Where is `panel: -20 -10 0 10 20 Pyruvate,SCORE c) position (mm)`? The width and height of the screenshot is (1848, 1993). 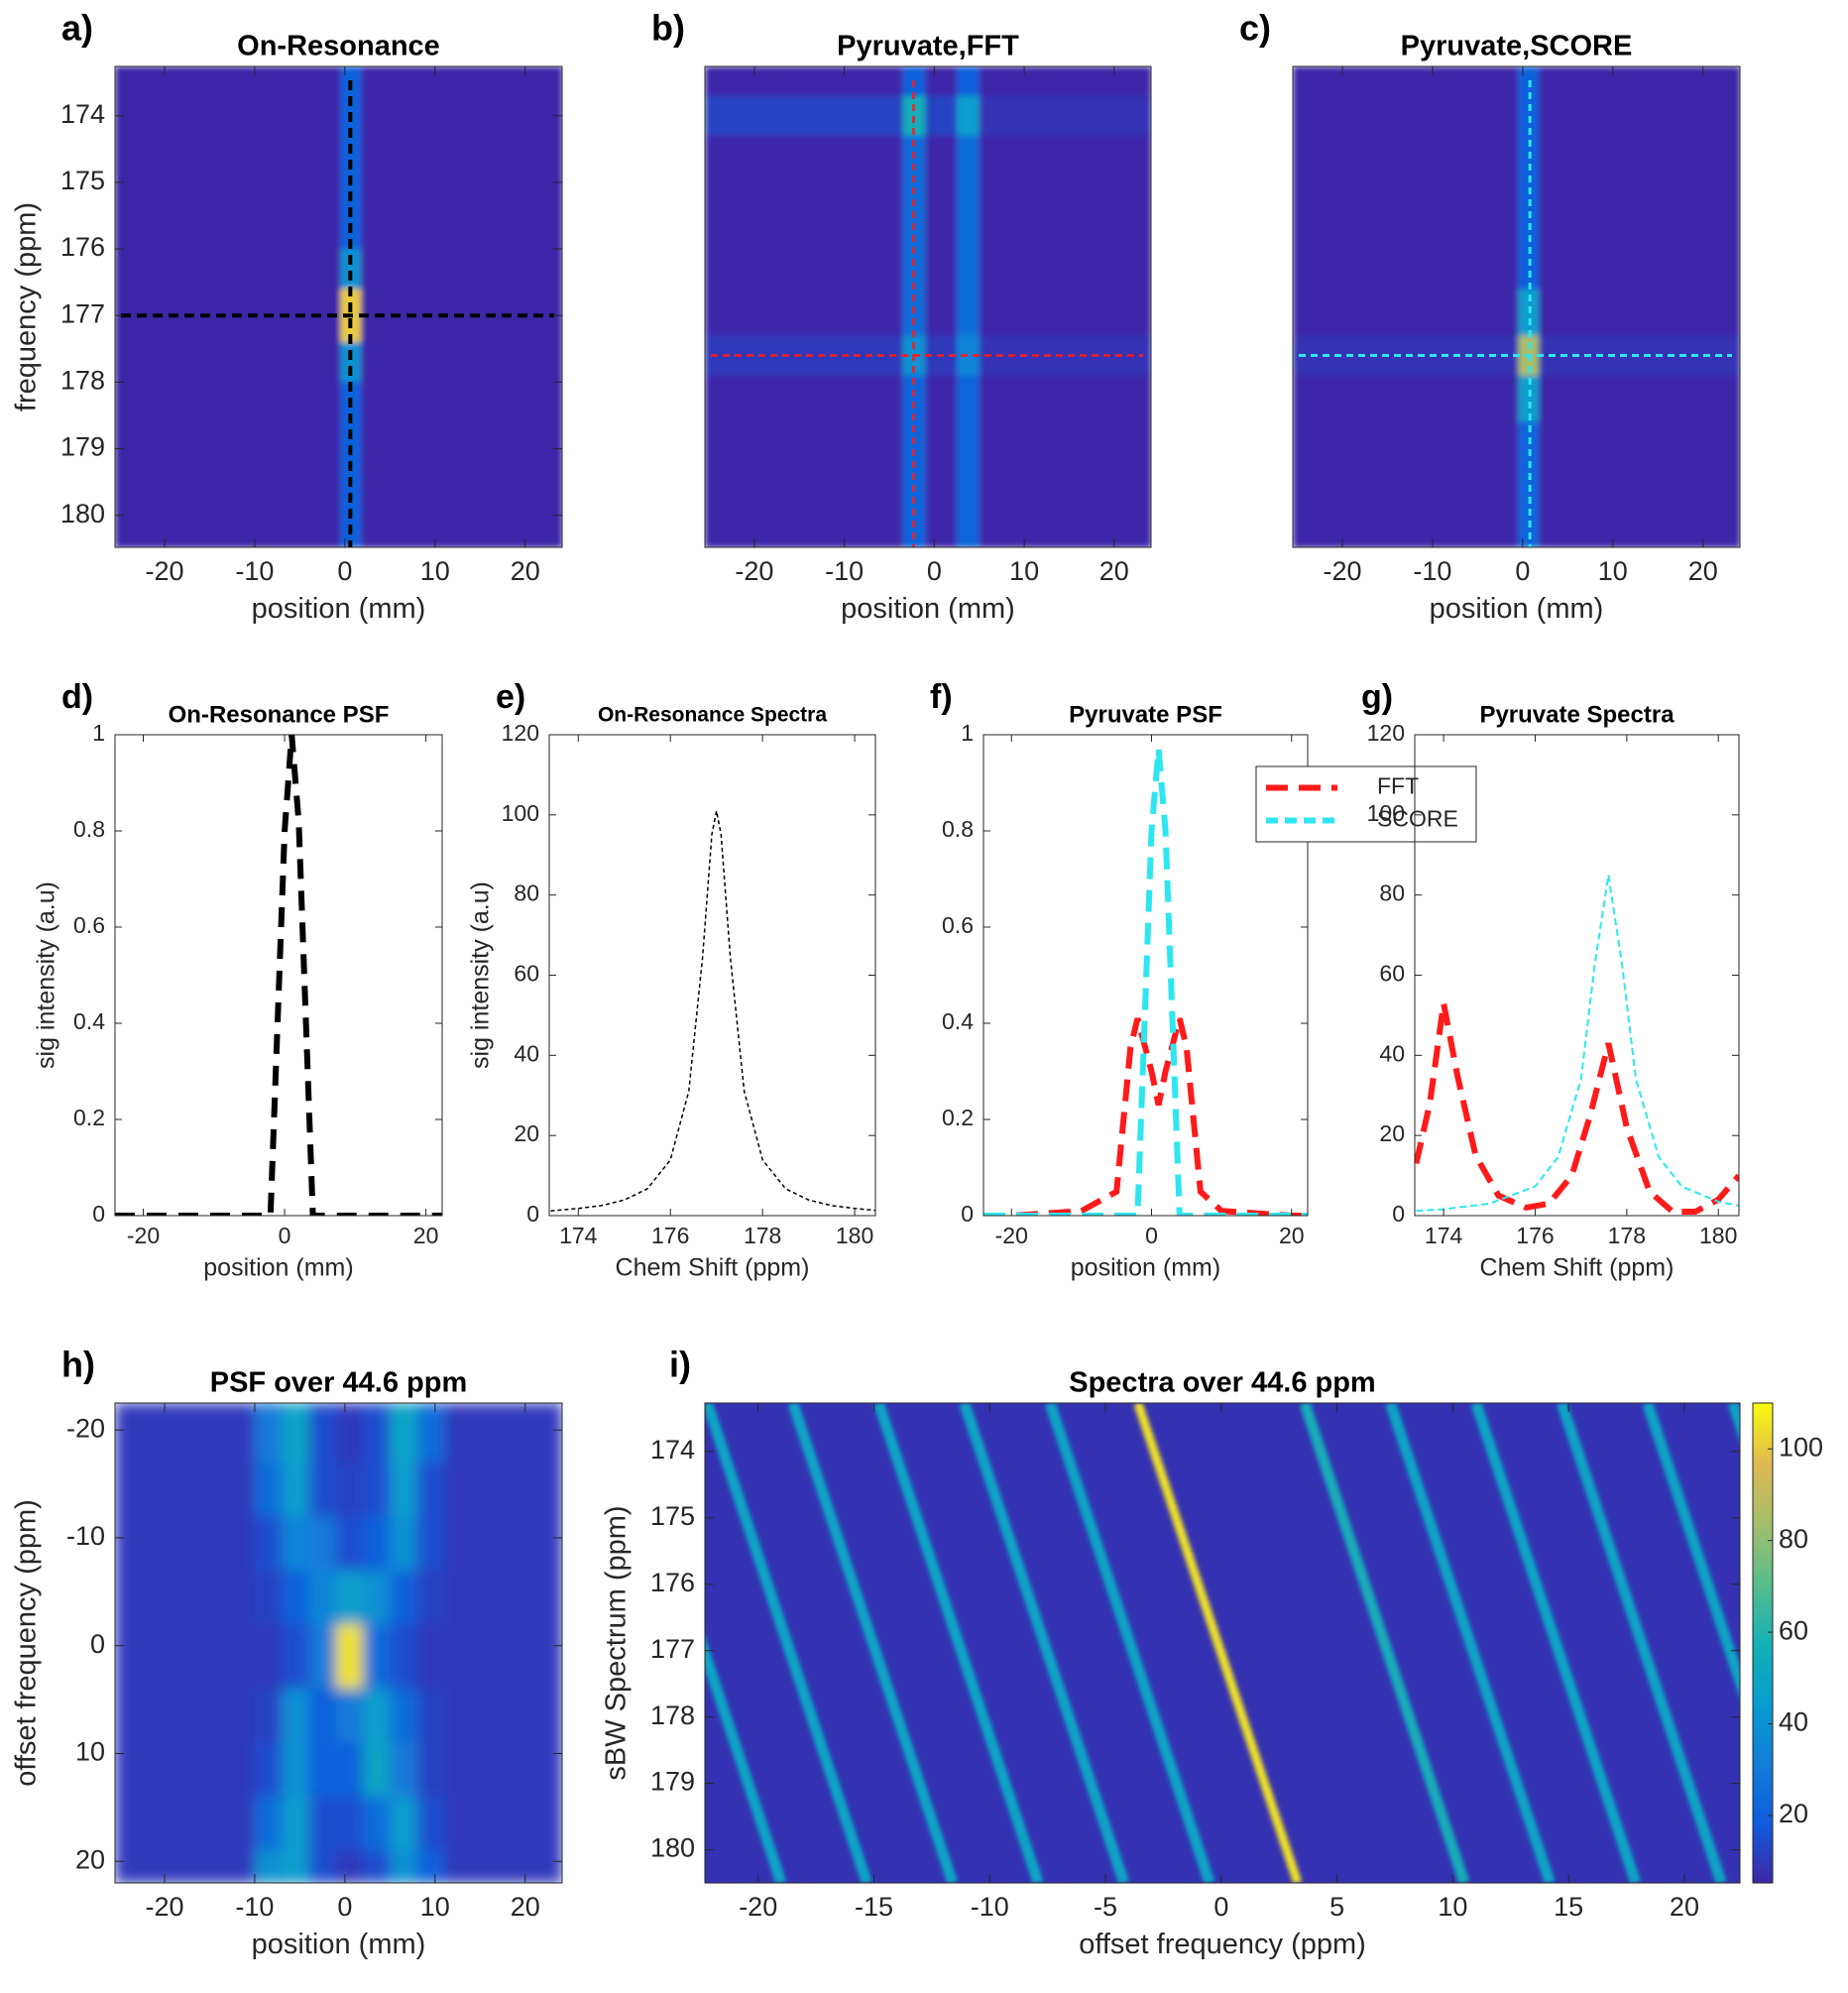
panel: -20 -10 0 10 20 Pyruvate,SCORE c) position (mm) is located at coordinates (1490, 316).